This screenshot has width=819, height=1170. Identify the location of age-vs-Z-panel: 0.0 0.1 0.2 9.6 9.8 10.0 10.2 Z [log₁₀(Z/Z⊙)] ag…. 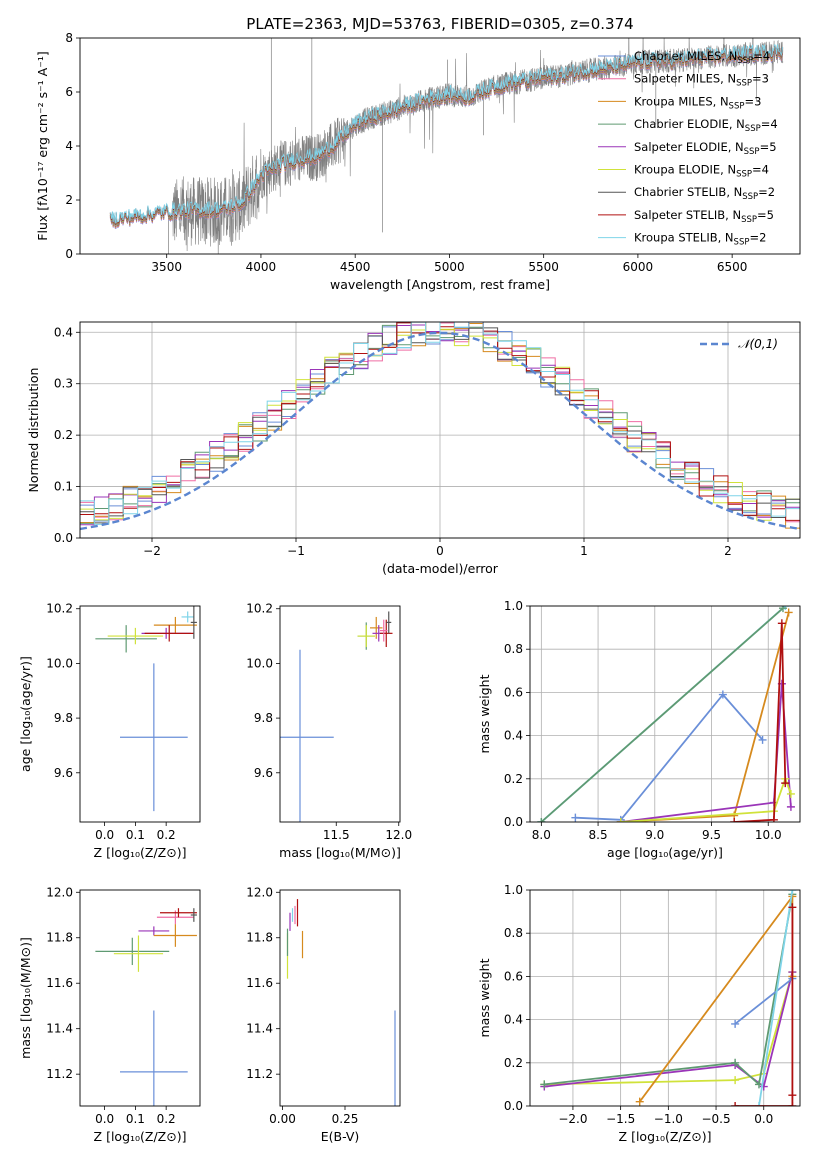
(109, 731).